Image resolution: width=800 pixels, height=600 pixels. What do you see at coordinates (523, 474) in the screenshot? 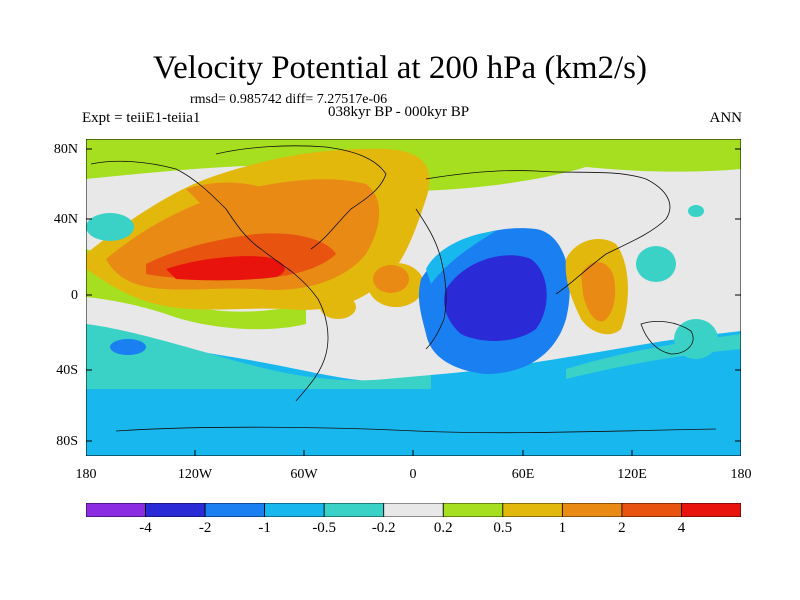
I see `lon-tick-label: 60E` at bounding box center [523, 474].